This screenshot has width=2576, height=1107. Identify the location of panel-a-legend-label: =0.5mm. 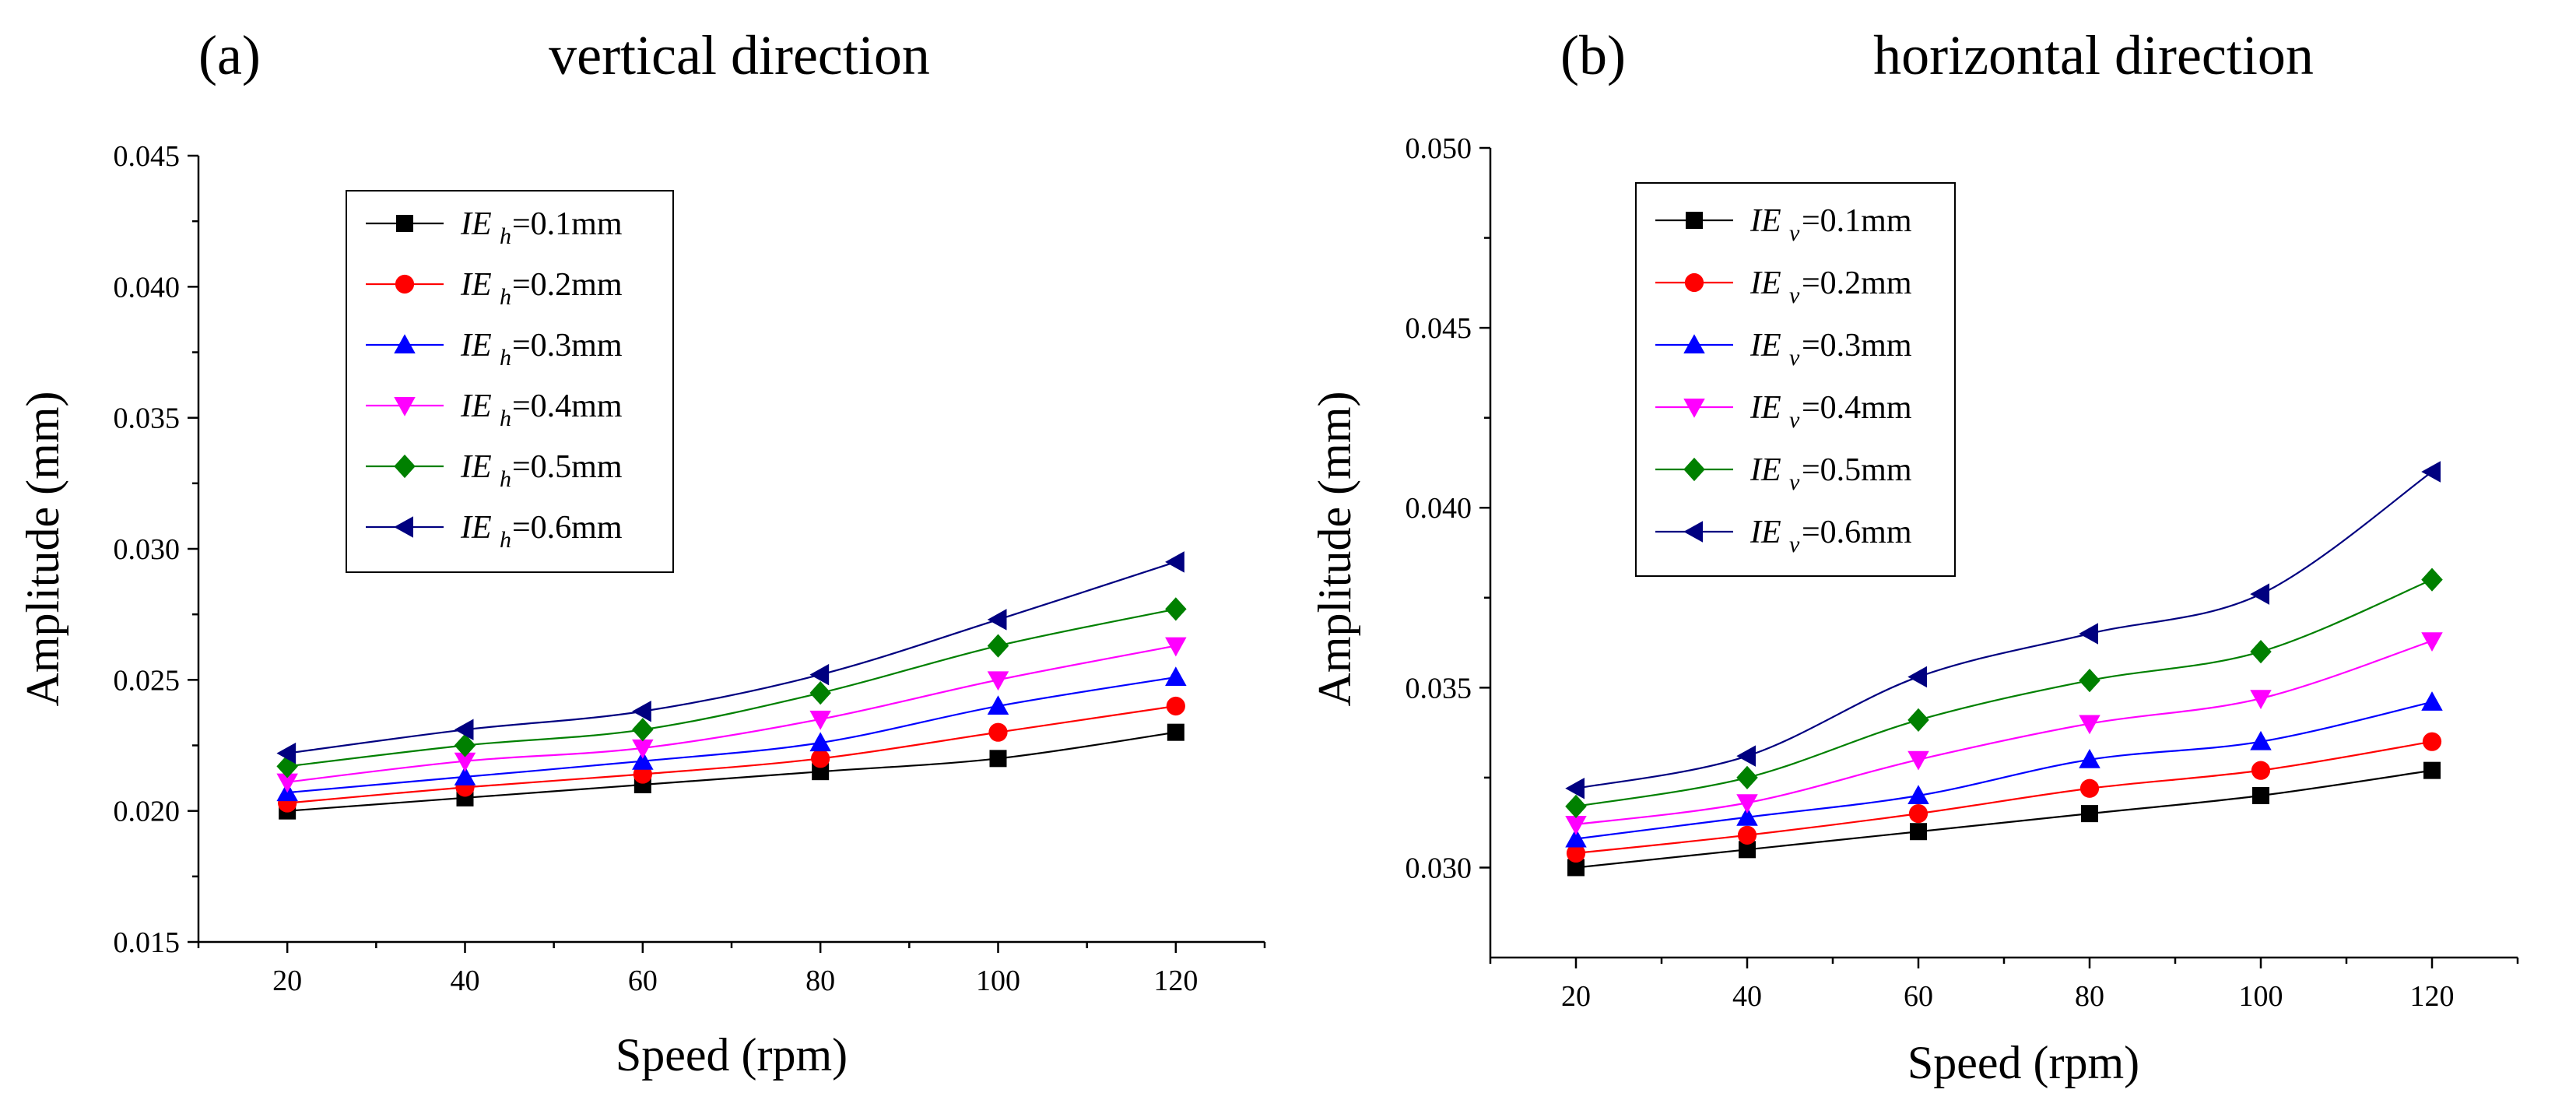
(568, 467).